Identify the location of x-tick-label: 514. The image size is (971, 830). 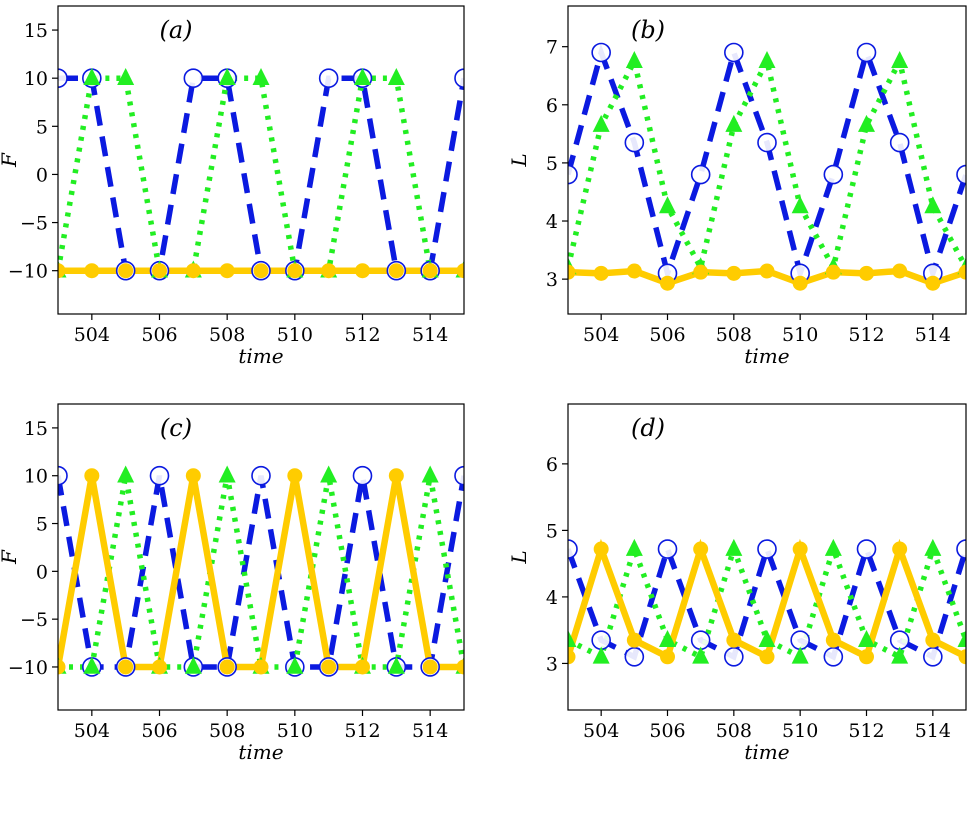
(933, 731).